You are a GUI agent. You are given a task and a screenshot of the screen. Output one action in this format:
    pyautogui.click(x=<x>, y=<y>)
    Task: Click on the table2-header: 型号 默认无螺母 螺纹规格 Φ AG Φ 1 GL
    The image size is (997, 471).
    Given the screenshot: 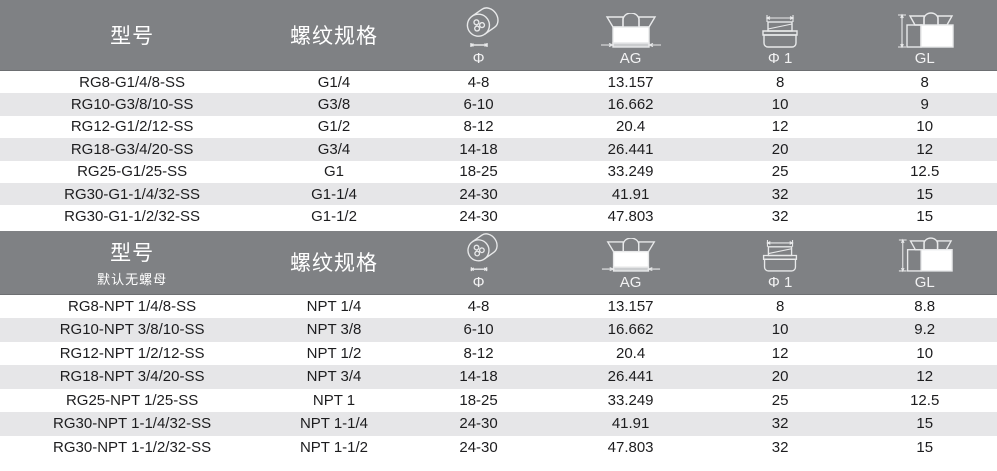 What is the action you would take?
    pyautogui.click(x=498, y=262)
    